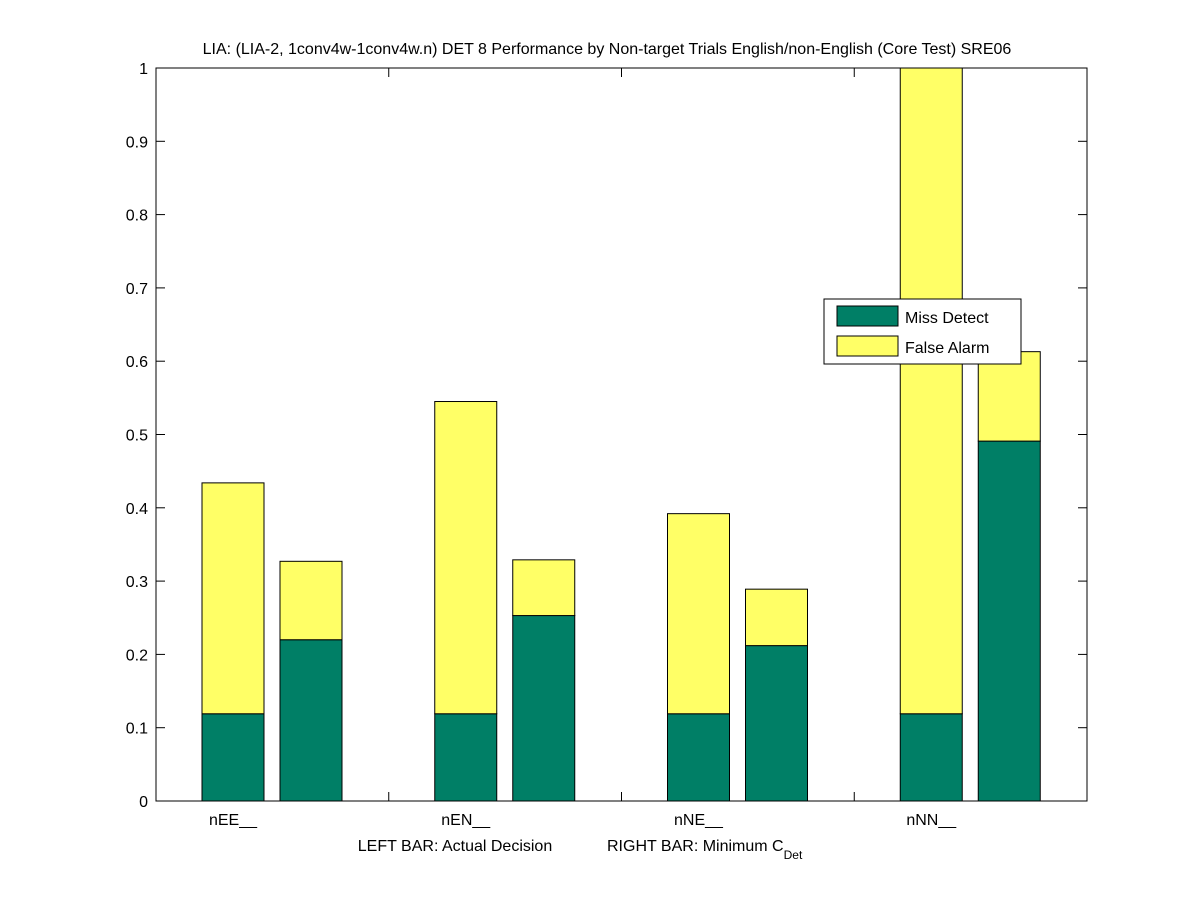  I want to click on legend-swatch-miss-detect, so click(867, 316).